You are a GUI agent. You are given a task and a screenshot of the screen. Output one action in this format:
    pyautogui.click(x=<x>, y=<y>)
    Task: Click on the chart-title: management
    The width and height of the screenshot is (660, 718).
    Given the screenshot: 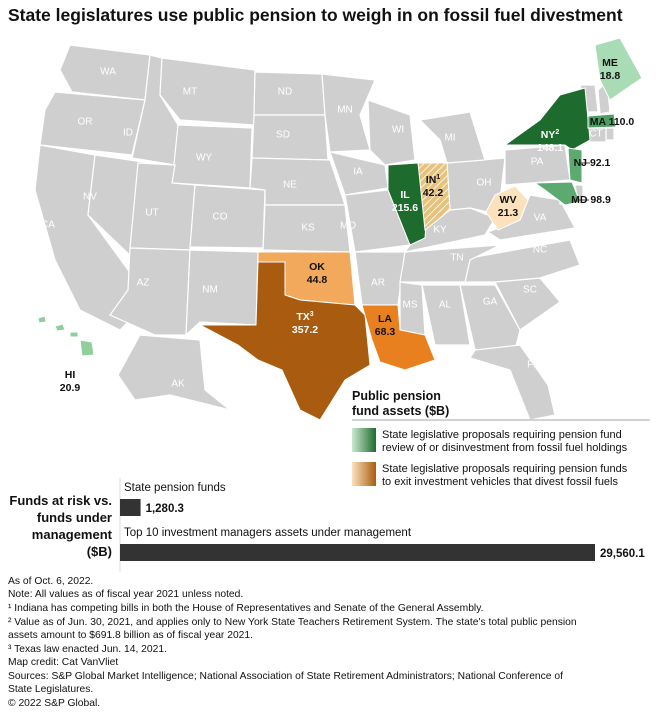 What is the action you would take?
    pyautogui.click(x=72, y=534)
    